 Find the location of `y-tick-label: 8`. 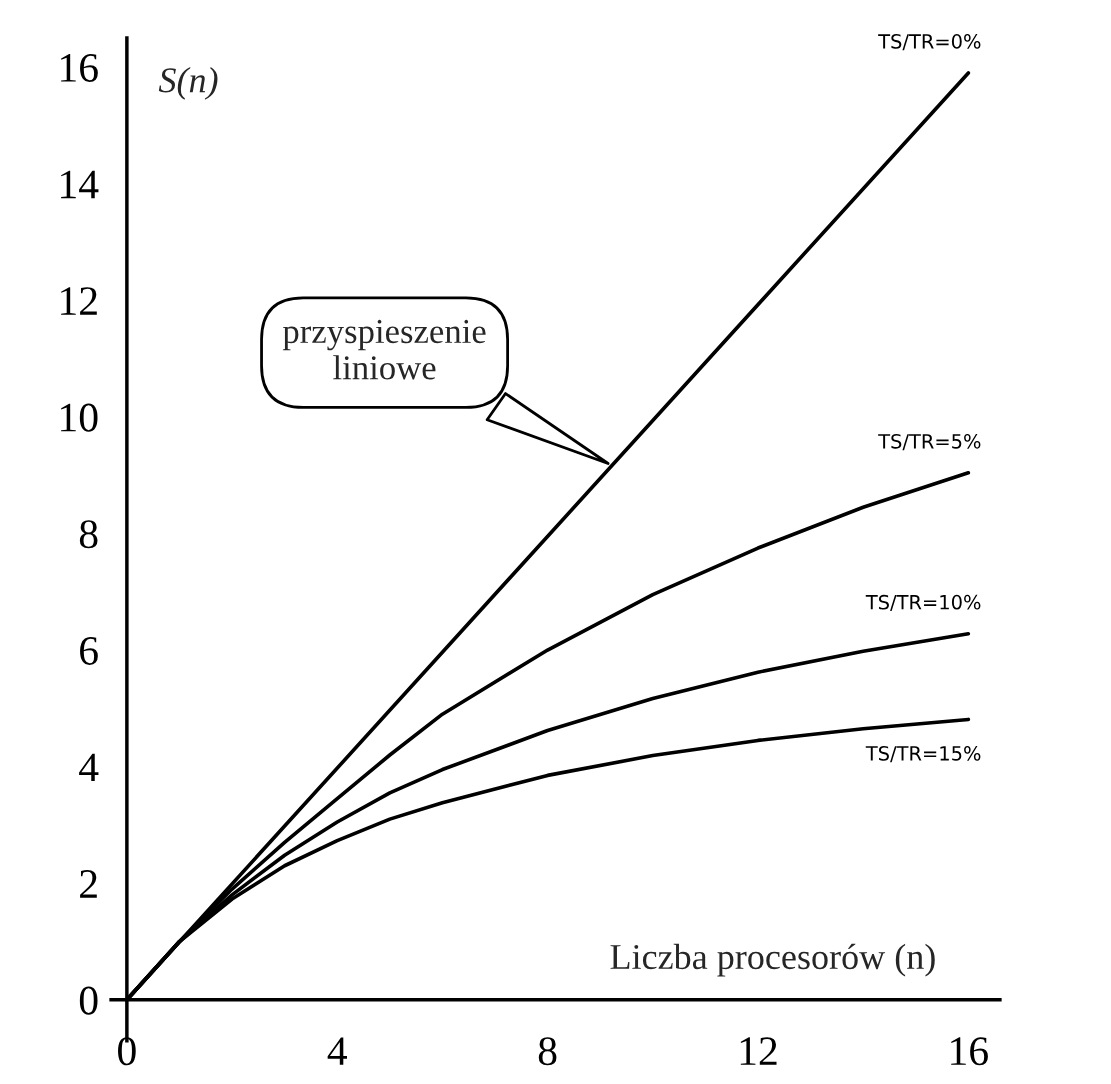

y-tick-label: 8 is located at coordinates (88, 534).